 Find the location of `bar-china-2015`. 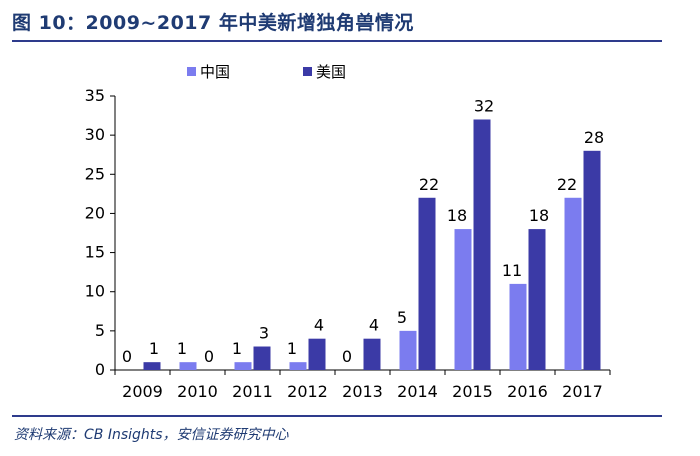

bar-china-2015 is located at coordinates (463, 299).